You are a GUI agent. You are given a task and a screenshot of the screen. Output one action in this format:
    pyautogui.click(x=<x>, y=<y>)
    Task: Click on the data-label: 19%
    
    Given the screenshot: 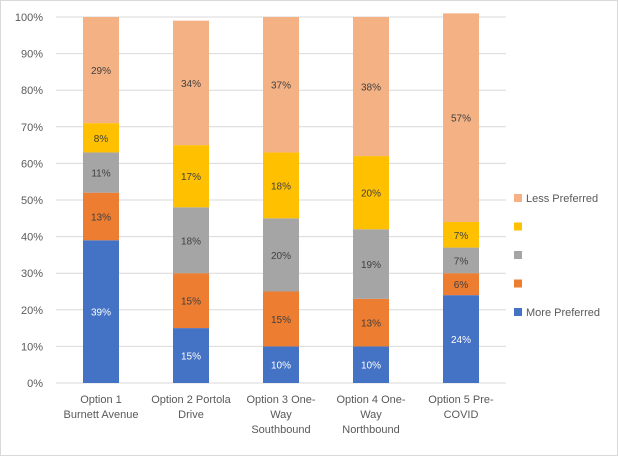 What is the action you would take?
    pyautogui.click(x=371, y=265)
    